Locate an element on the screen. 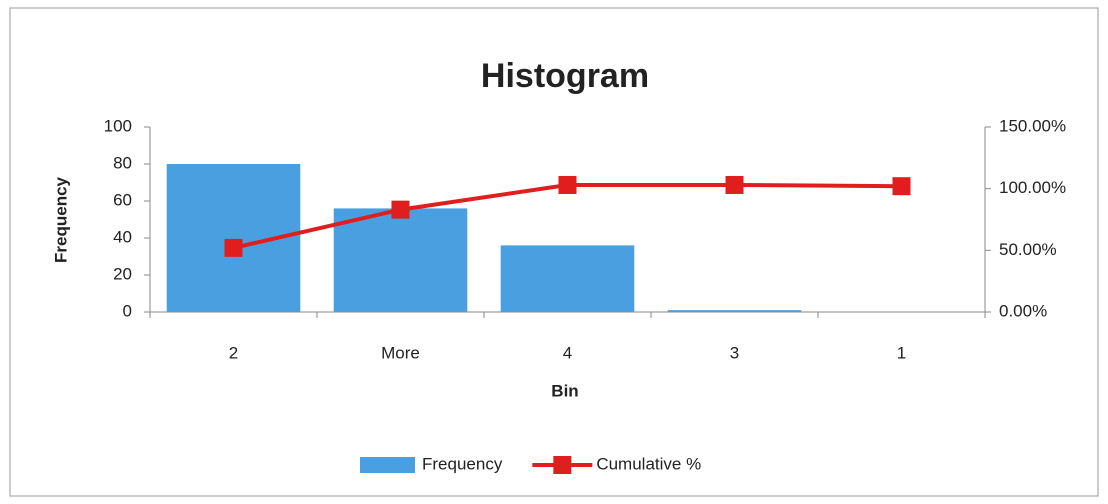 This screenshot has width=1108, height=504. y-tick-label: 100 is located at coordinates (118, 125).